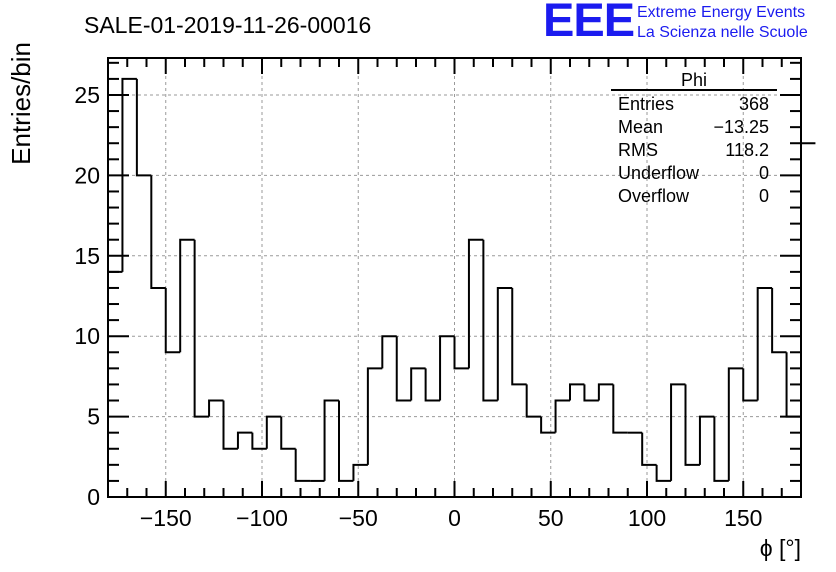 Image resolution: width=836 pixels, height=572 pixels. What do you see at coordinates (454, 518) in the screenshot?
I see `x-tick-label: 0` at bounding box center [454, 518].